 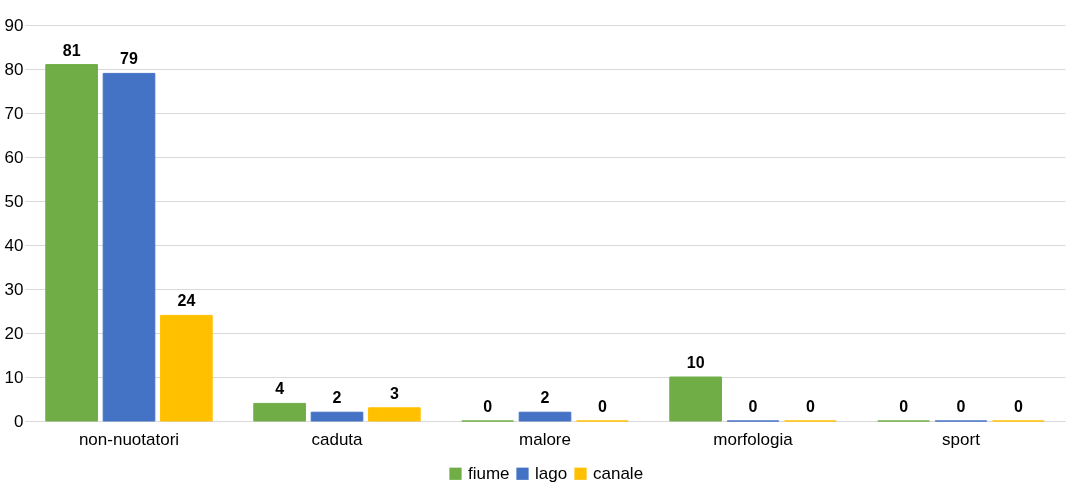 What do you see at coordinates (753, 439) in the screenshot?
I see `x-tick-label: morfologia` at bounding box center [753, 439].